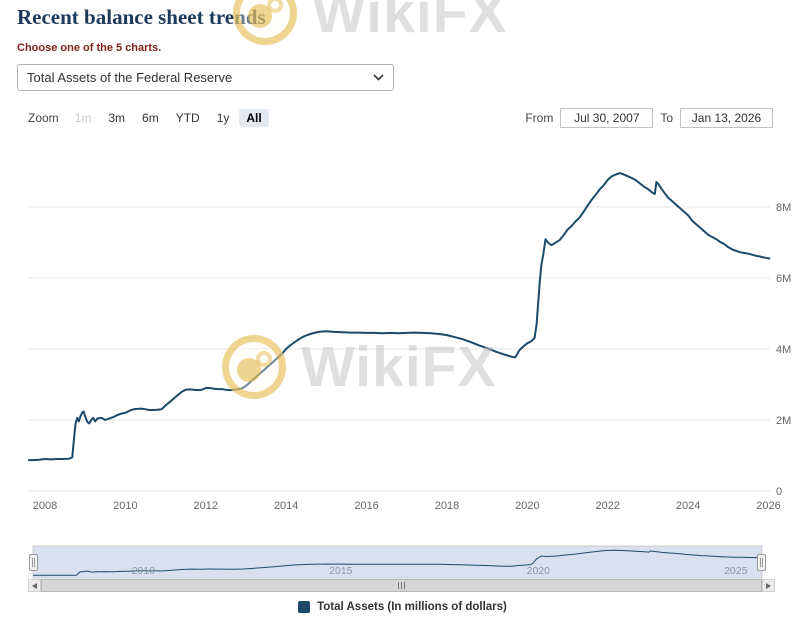 The height and width of the screenshot is (624, 805). What do you see at coordinates (150, 118) in the screenshot?
I see `zoom-button-6m: 6m` at bounding box center [150, 118].